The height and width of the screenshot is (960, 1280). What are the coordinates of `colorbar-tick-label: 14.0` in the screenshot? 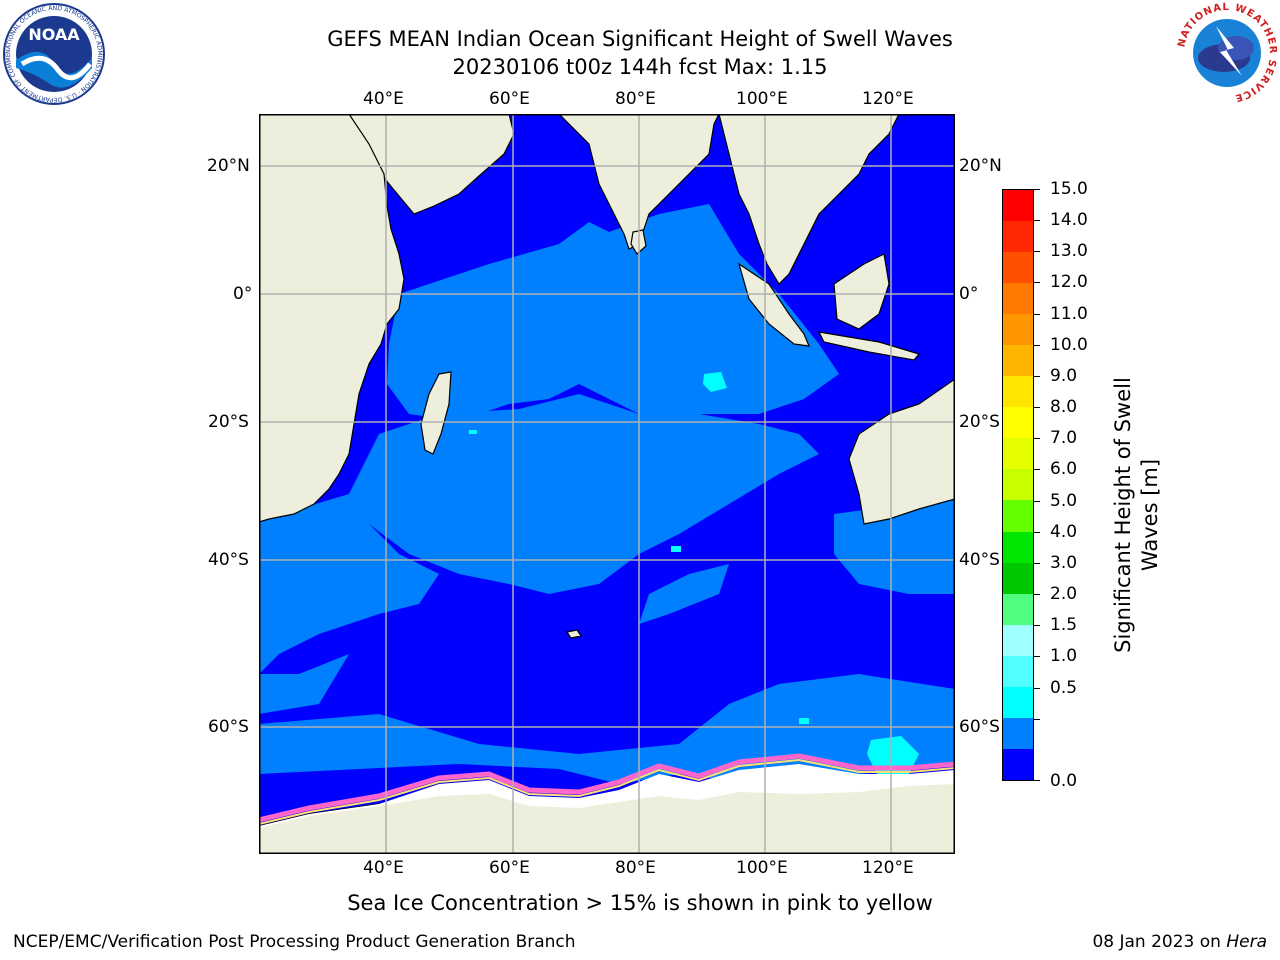 It's located at (1069, 220).